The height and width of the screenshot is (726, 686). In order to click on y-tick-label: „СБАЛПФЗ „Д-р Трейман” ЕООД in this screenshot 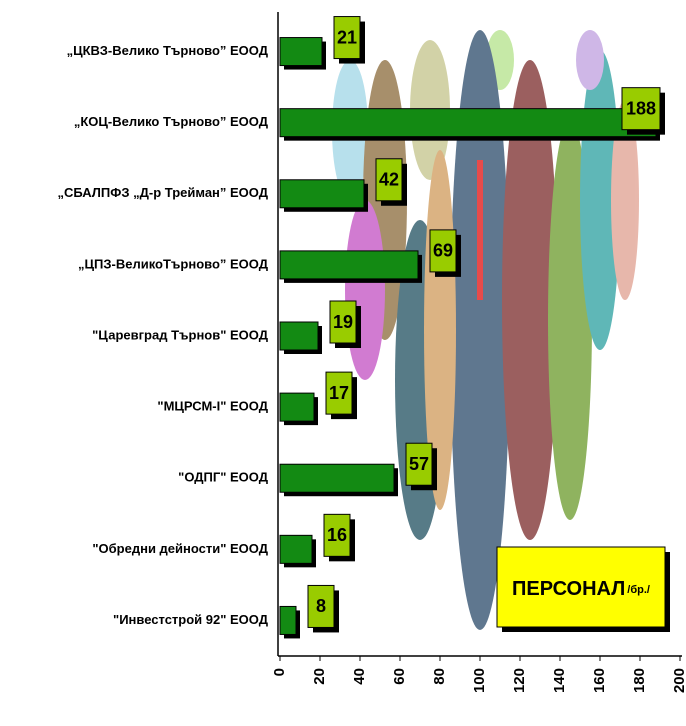, I will do `click(163, 192)`.